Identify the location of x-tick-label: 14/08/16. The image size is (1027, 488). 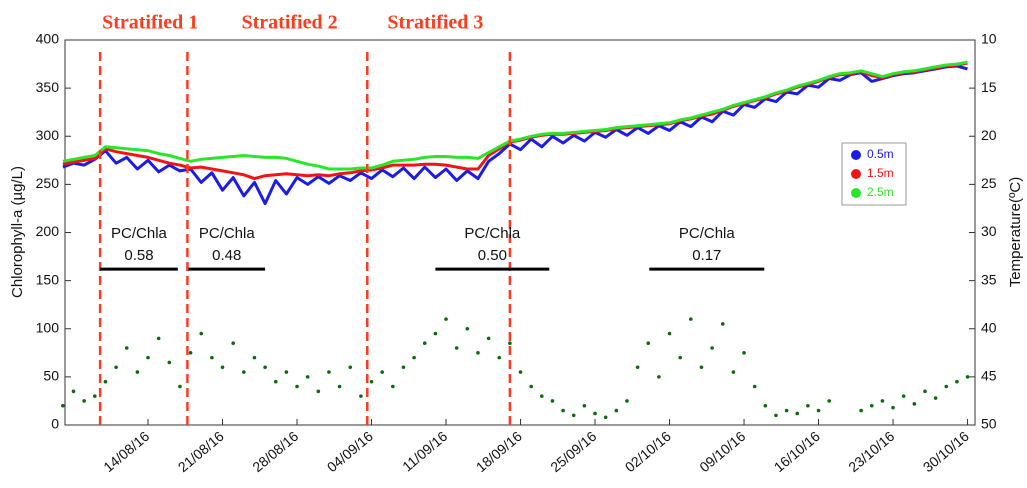
(126, 451).